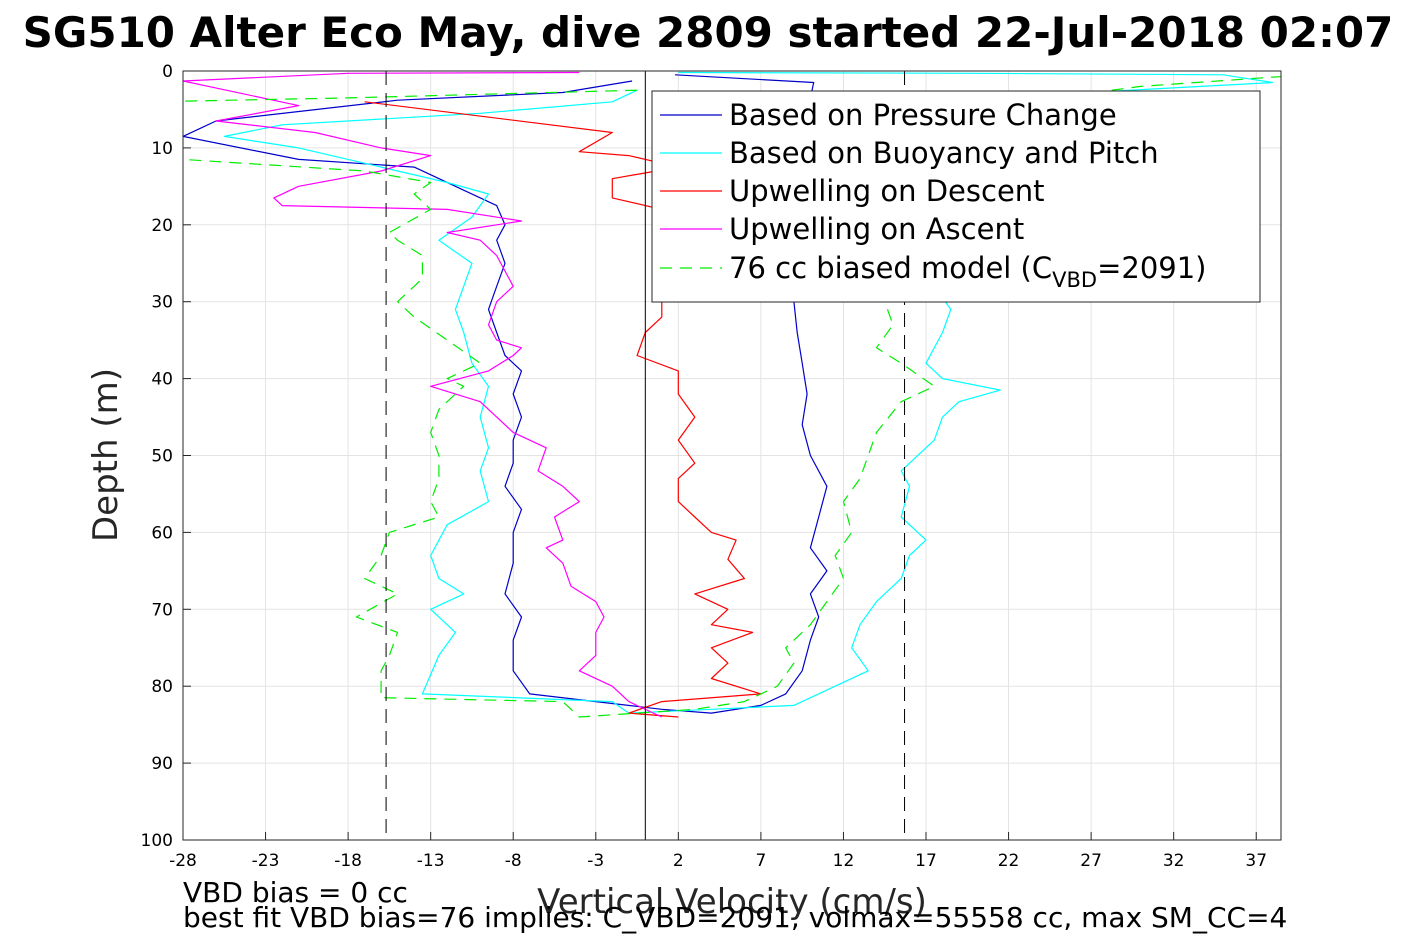  What do you see at coordinates (162, 380) in the screenshot?
I see `y-tick-label: 40` at bounding box center [162, 380].